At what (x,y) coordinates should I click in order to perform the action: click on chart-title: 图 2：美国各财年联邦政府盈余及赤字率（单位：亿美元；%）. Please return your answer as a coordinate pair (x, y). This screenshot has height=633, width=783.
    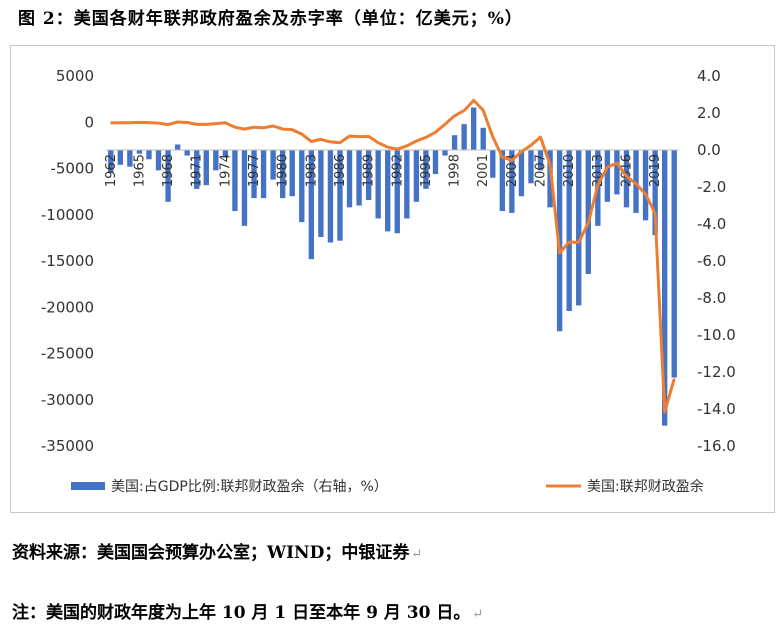
    Looking at the image, I should click on (270, 19).